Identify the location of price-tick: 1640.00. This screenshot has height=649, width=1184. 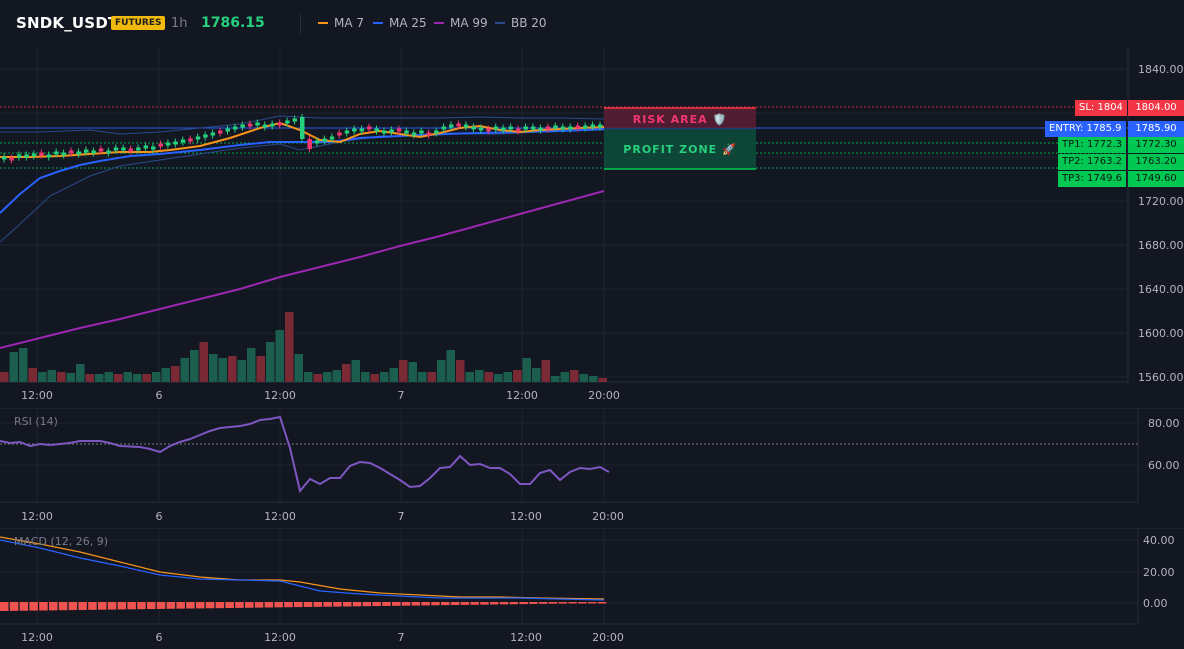
(1161, 289).